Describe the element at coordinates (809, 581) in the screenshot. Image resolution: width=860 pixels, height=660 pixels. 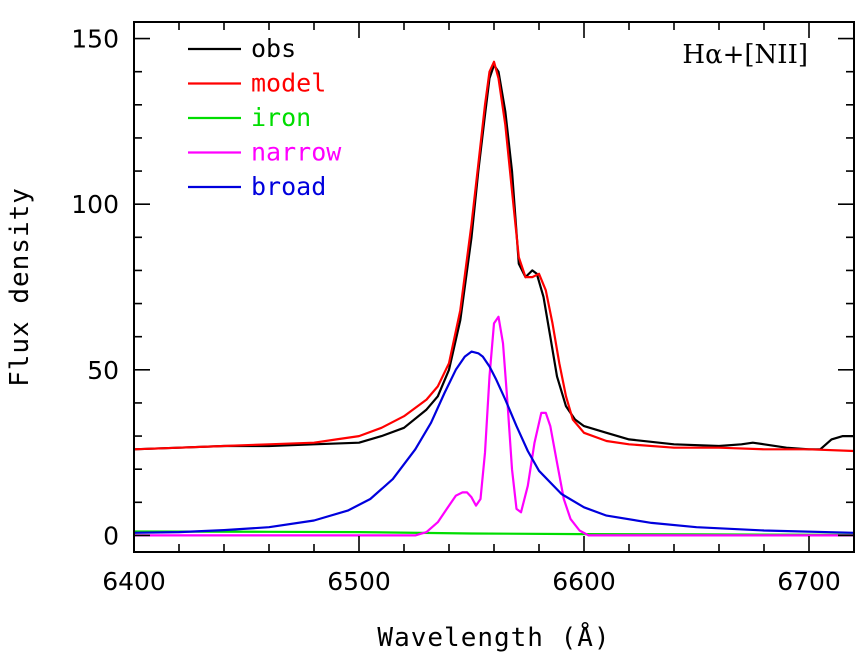
I see `x-tick-label: 6700` at that location.